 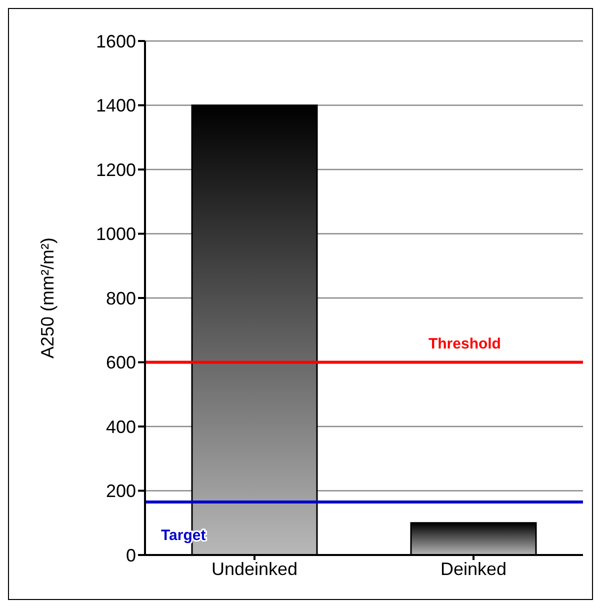 I want to click on y-tick-label: 200, so click(x=121, y=491).